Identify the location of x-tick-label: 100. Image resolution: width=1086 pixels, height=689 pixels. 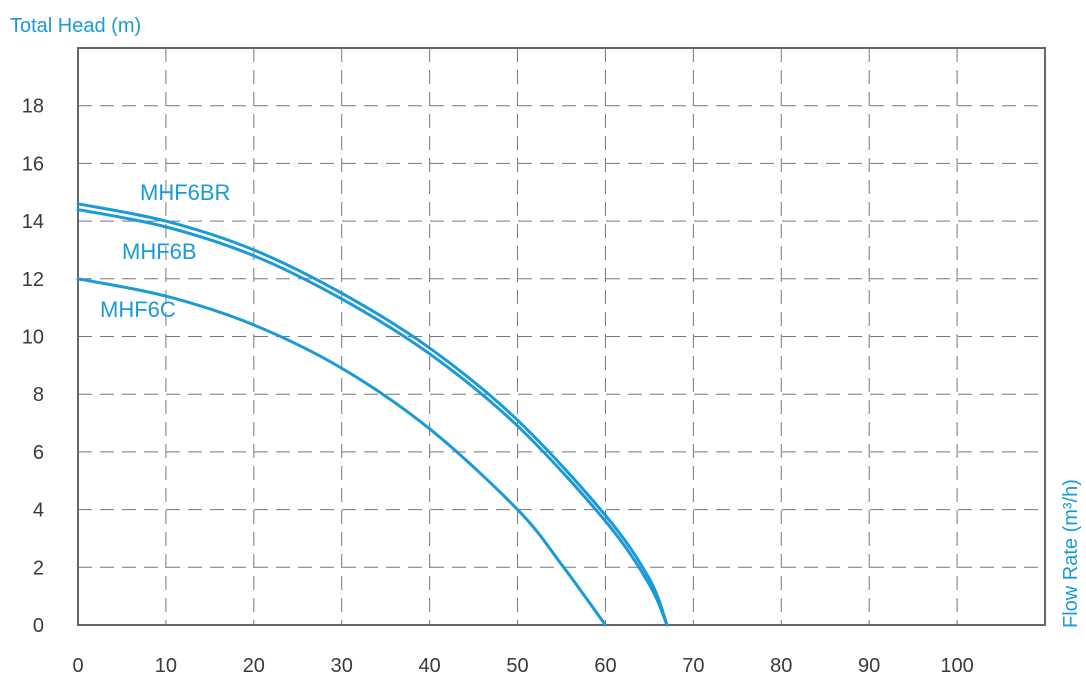
(956, 666).